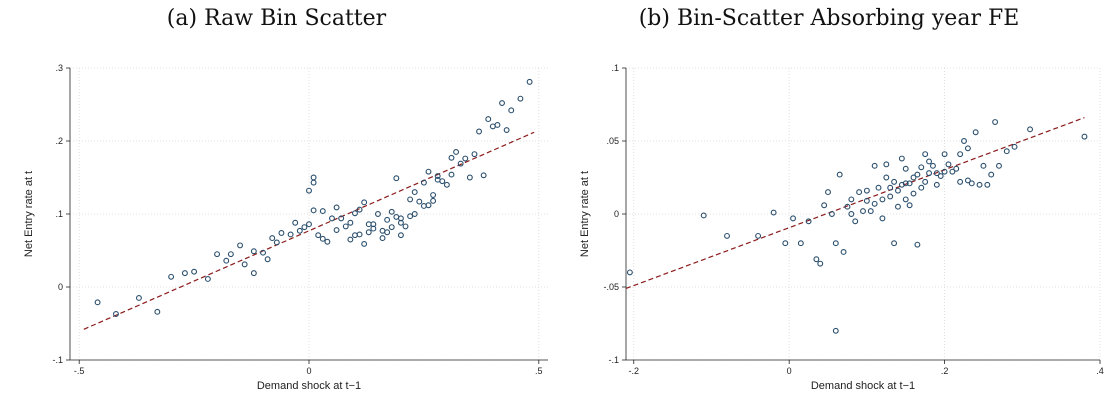 Image resolution: width=1105 pixels, height=405 pixels. What do you see at coordinates (611, 287) in the screenshot?
I see `chart-b-y-tick-label: -.05` at bounding box center [611, 287].